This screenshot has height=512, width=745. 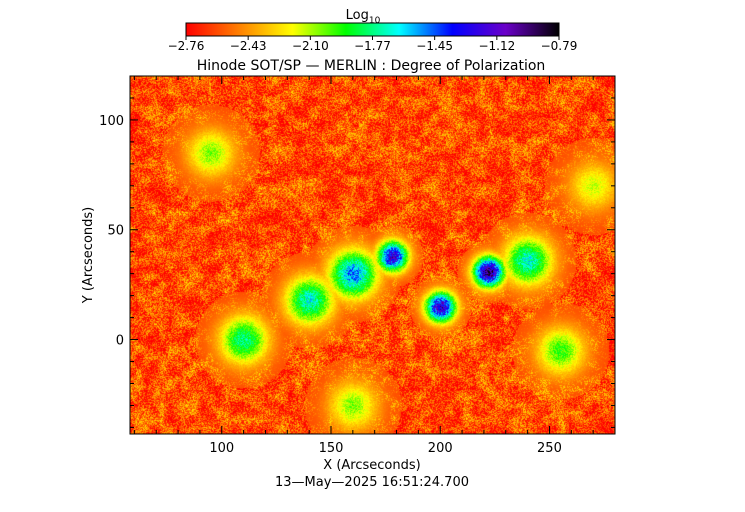 I want to click on timestamp: 13—May—2025 16:51:24.700, so click(x=372, y=482).